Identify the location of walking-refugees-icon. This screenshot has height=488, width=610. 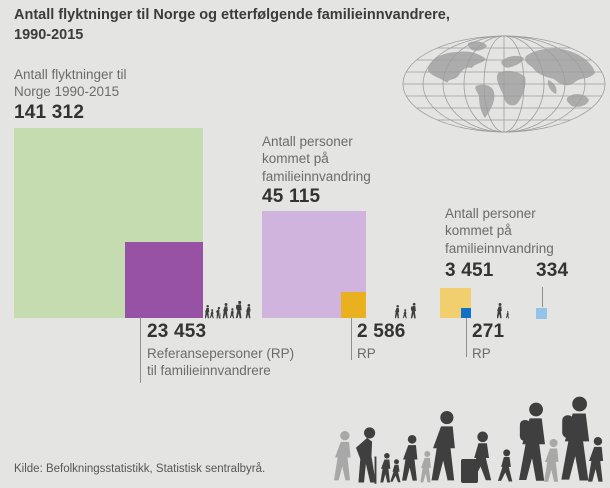
(468, 440).